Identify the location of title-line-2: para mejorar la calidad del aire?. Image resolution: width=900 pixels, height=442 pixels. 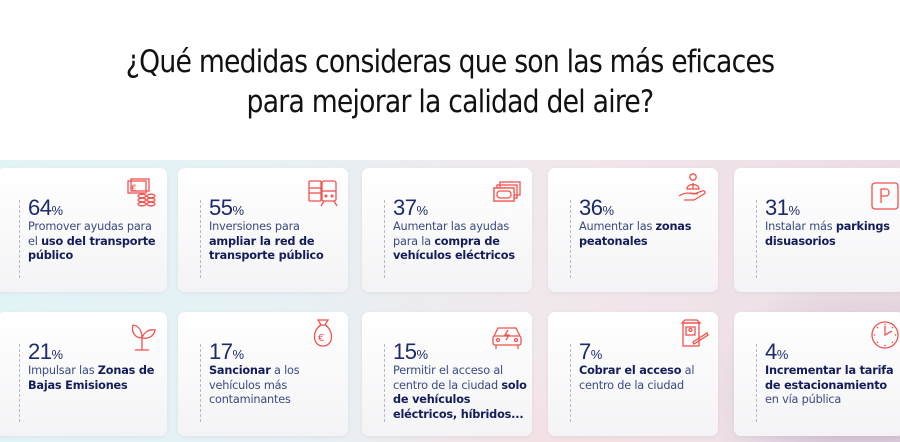
(450, 102).